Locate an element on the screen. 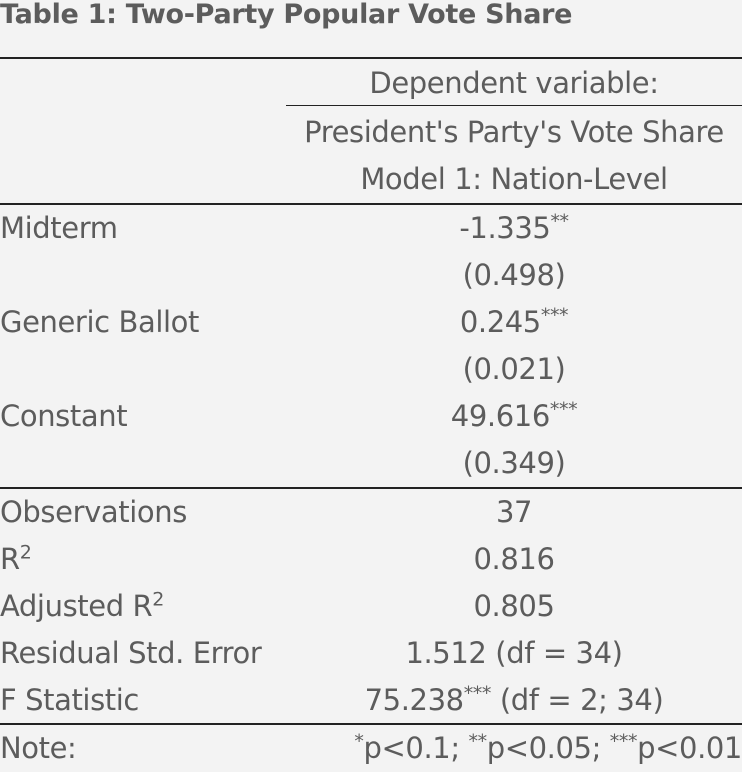  coefficient-value: -1.335** is located at coordinates (514, 227).